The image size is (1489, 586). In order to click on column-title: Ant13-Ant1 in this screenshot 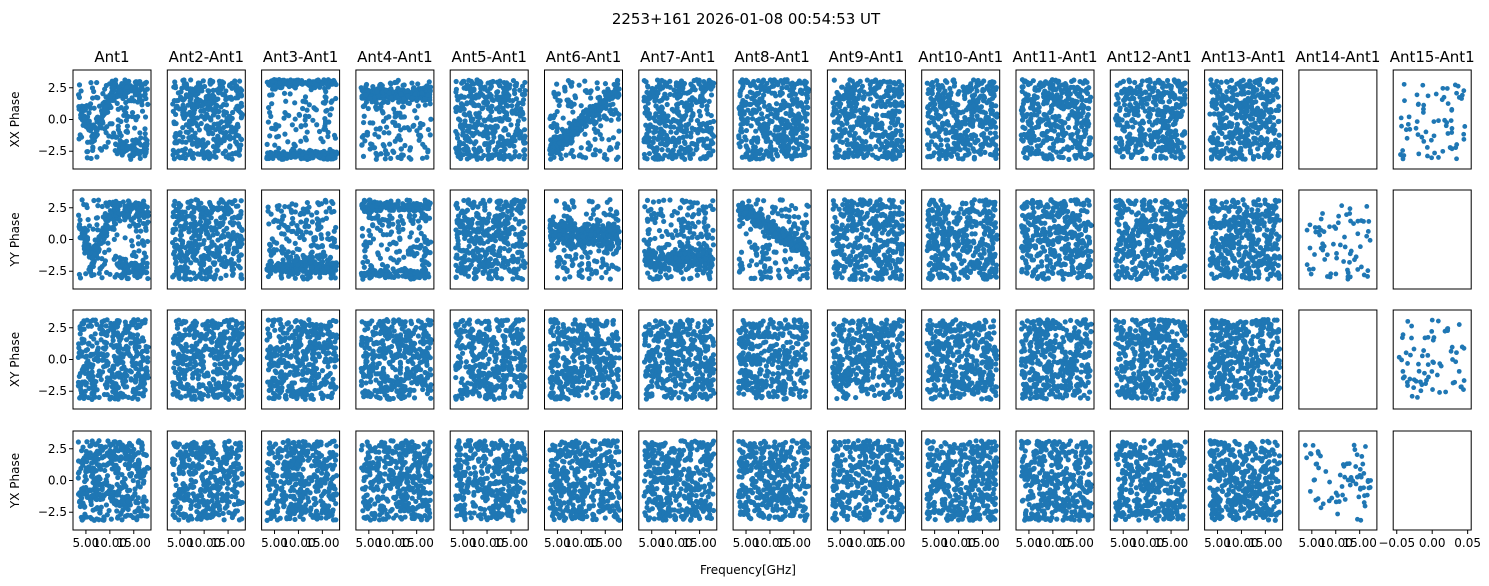, I will do `click(1243, 57)`.